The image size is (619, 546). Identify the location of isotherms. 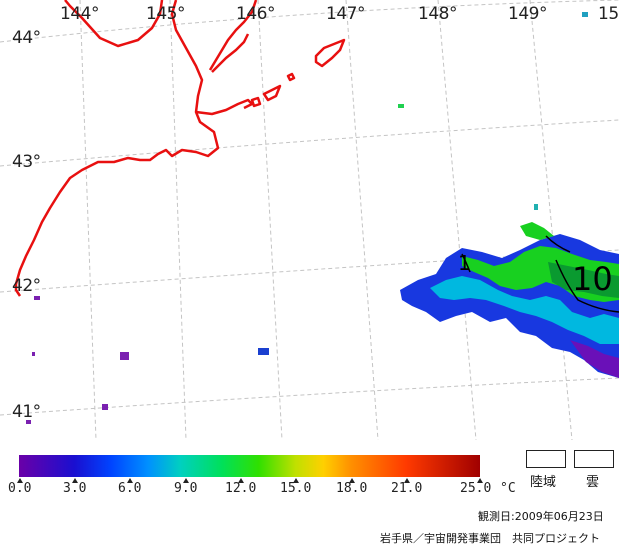
(540, 274).